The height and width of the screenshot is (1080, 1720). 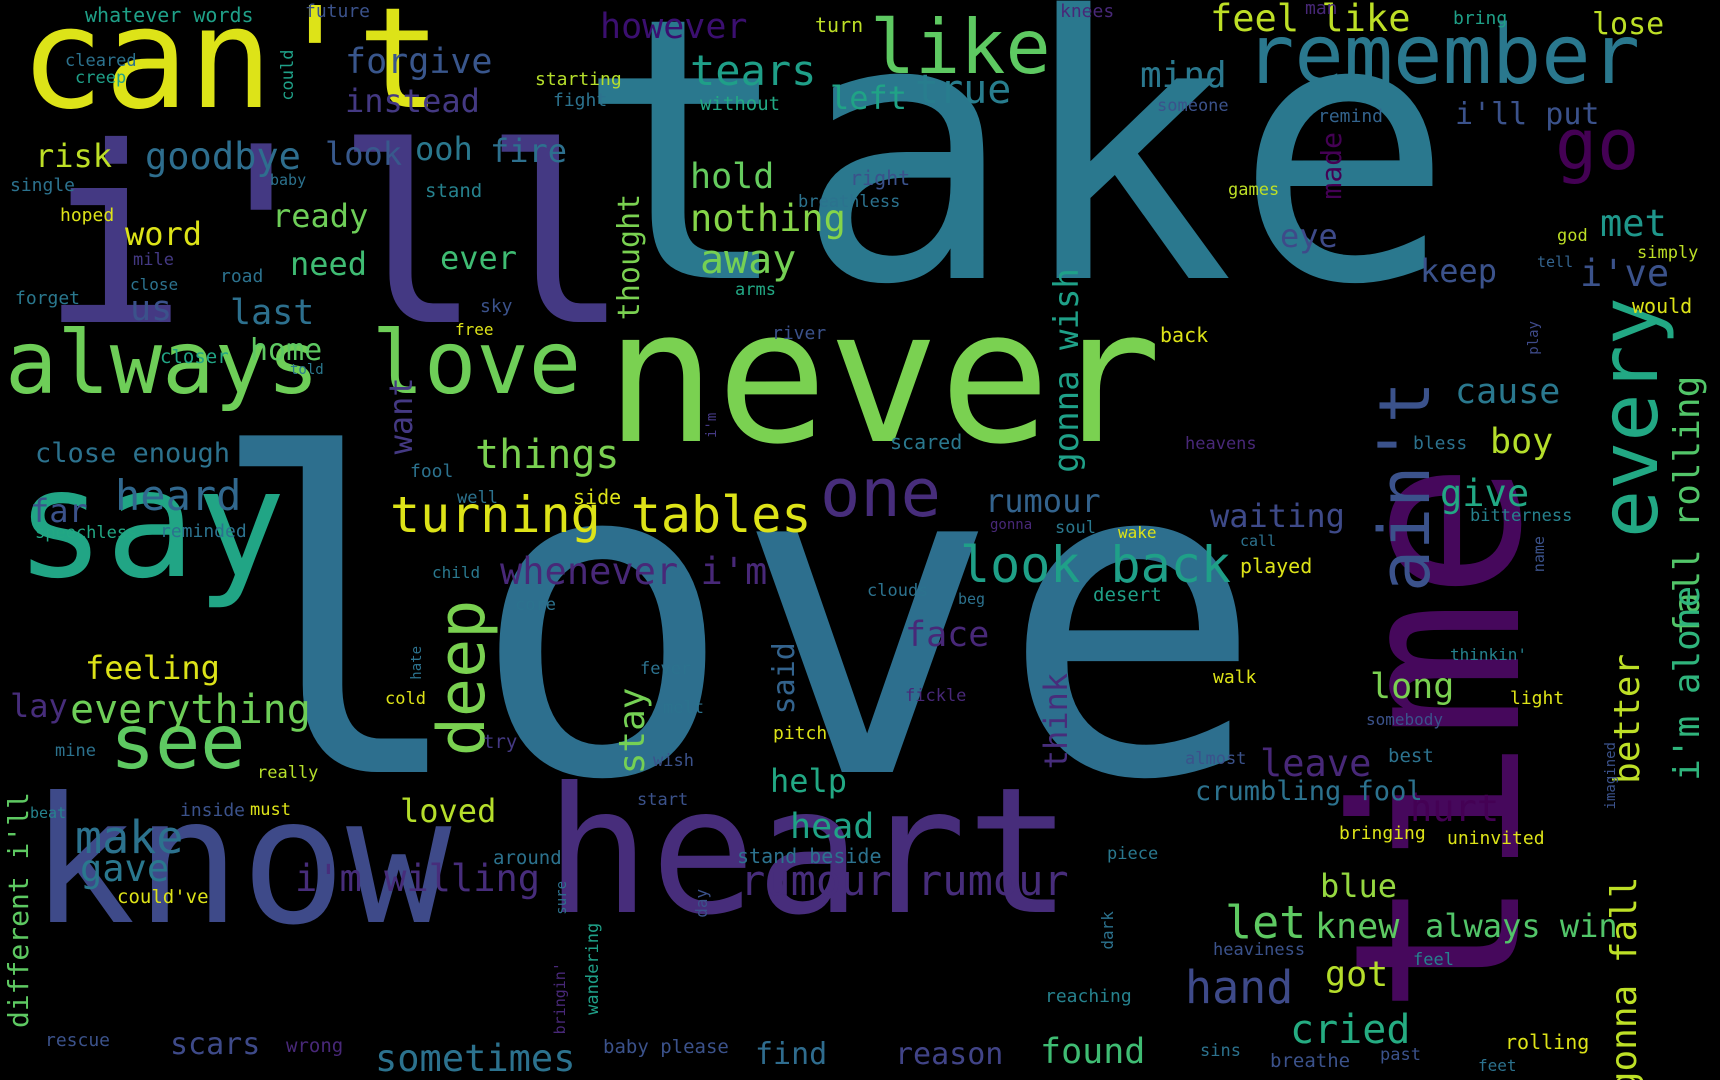 I want to click on word-instead: instead, so click(x=412, y=101).